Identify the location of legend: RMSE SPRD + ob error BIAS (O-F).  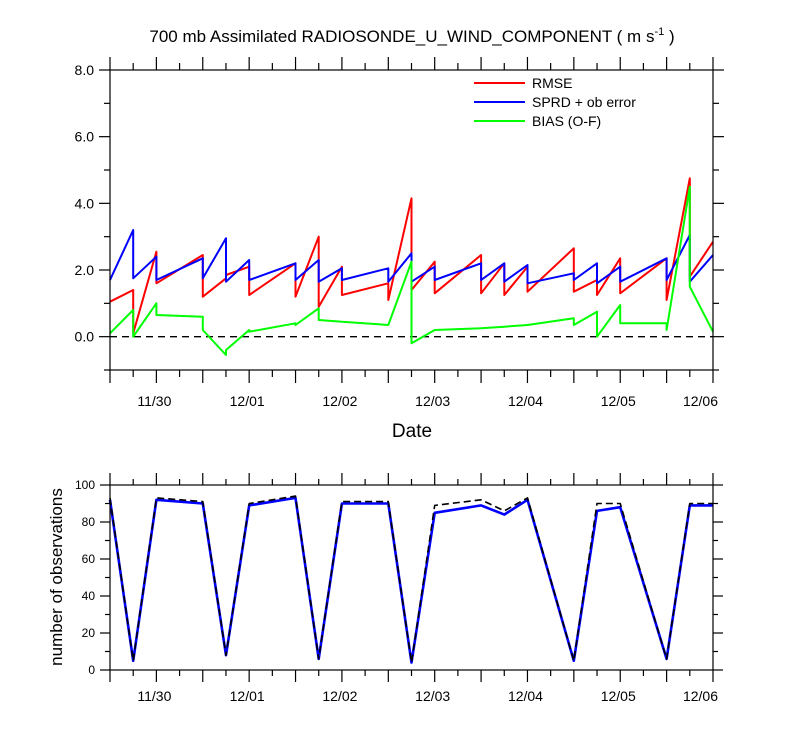
(555, 102).